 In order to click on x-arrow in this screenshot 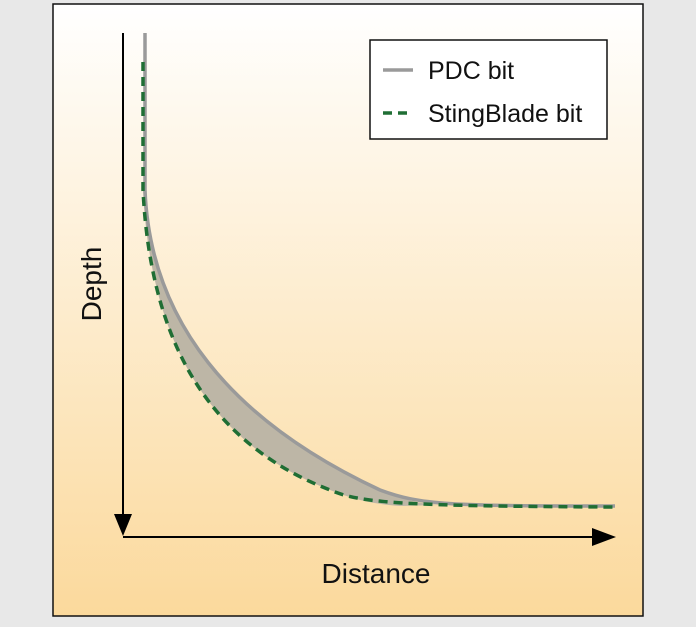, I will do `click(604, 537)`.